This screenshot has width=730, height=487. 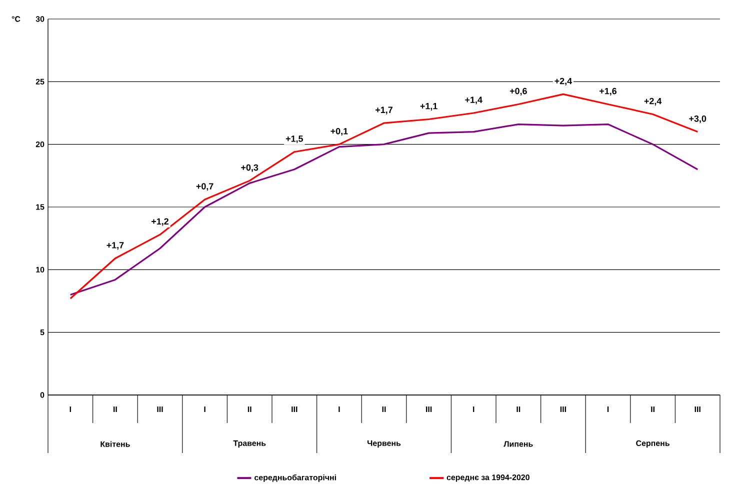 What do you see at coordinates (205, 187) in the screenshot?
I see `annotation: +0,7` at bounding box center [205, 187].